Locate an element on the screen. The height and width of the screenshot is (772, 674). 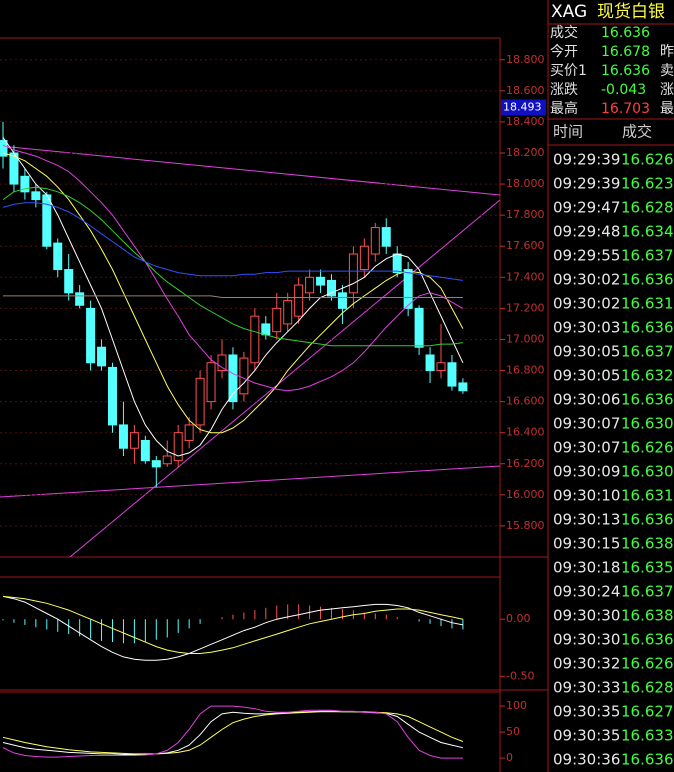
trade-time: 09:30:15 is located at coordinates (586, 544).